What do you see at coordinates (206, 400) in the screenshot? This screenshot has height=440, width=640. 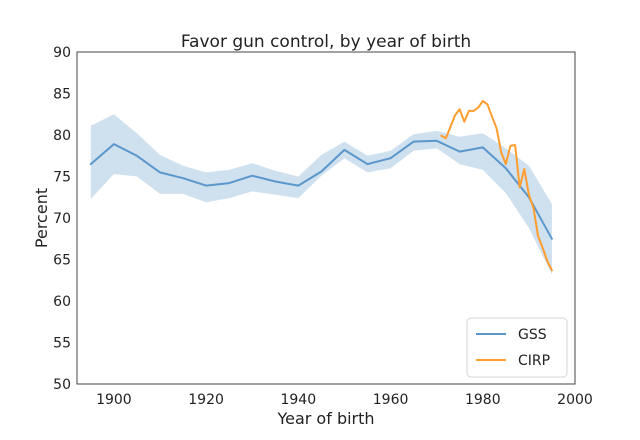 I see `x-tick-label: 1920` at bounding box center [206, 400].